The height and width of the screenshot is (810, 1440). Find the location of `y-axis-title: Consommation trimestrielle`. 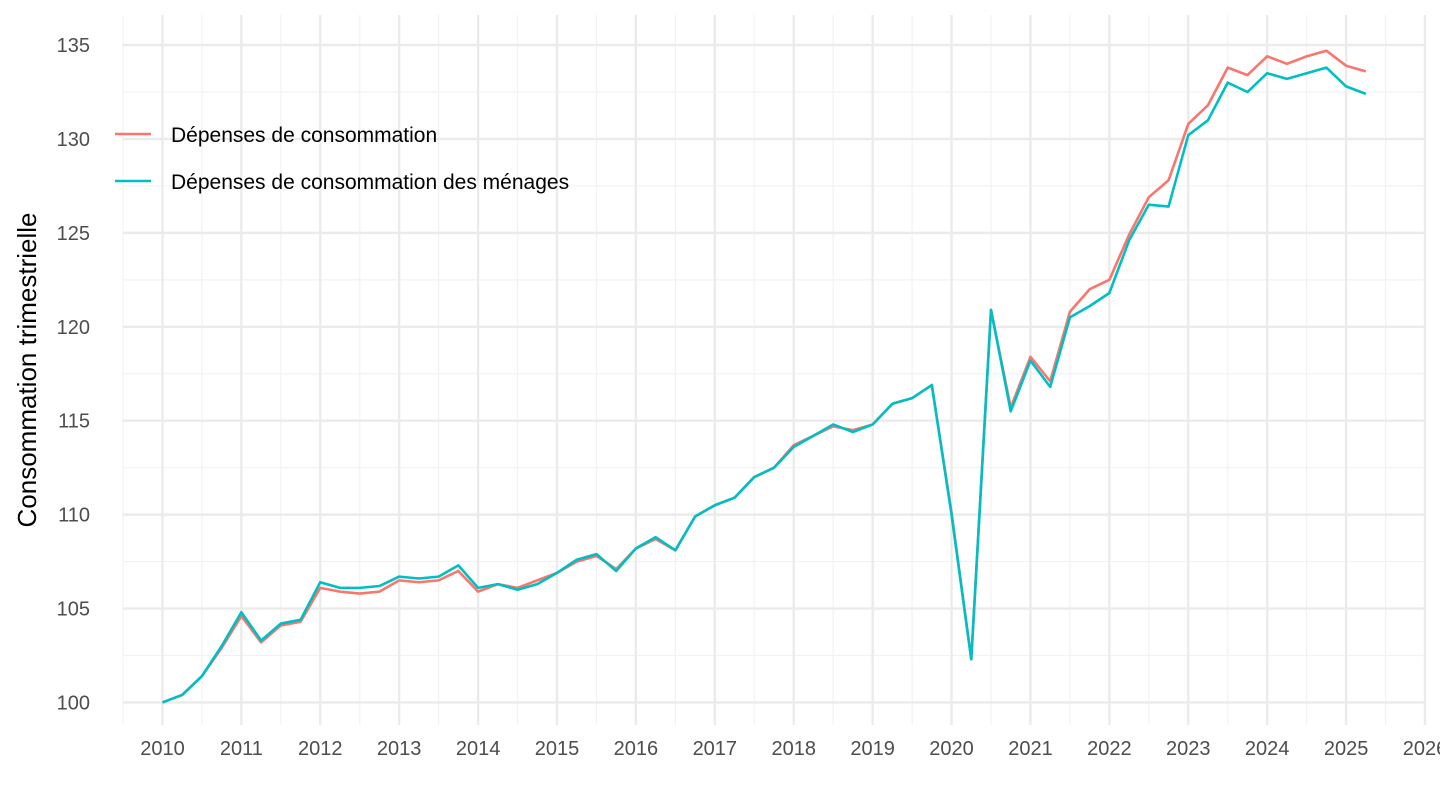

y-axis-title: Consommation trimestrielle is located at coordinates (27, 370).